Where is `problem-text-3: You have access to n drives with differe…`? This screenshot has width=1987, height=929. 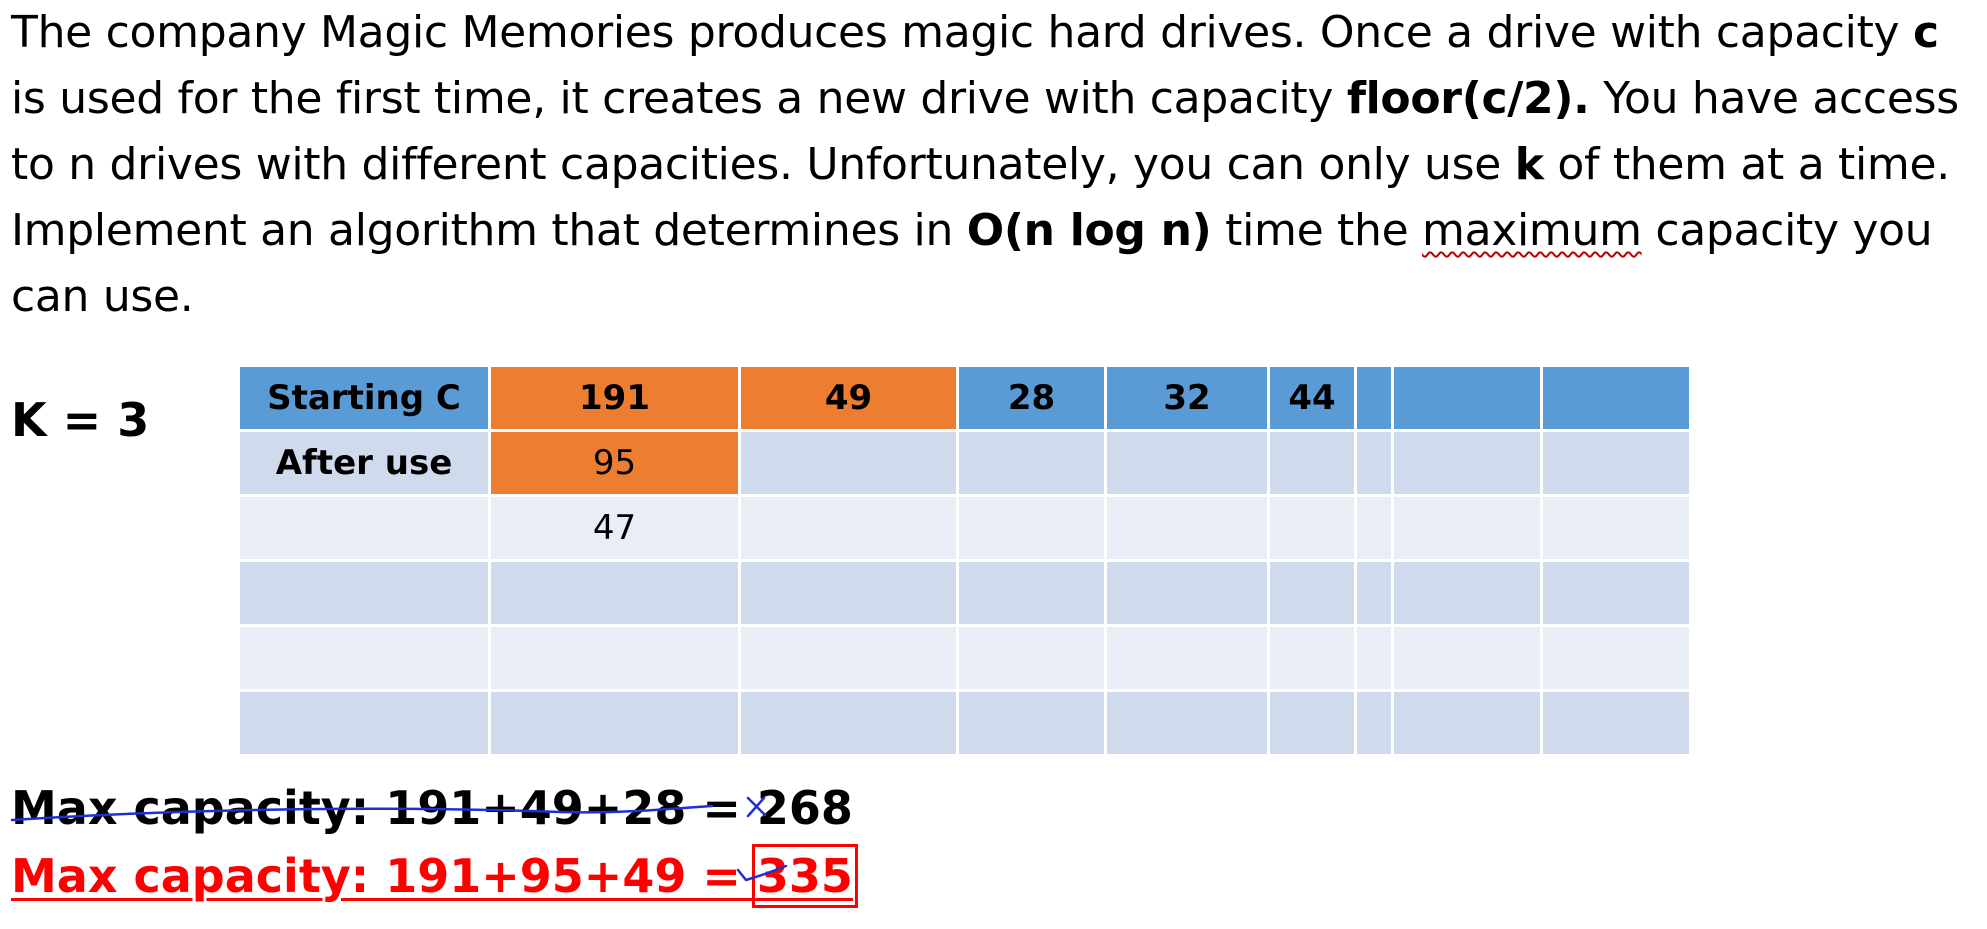 problem-text-3: You have access to n drives with differe… is located at coordinates (985, 131).